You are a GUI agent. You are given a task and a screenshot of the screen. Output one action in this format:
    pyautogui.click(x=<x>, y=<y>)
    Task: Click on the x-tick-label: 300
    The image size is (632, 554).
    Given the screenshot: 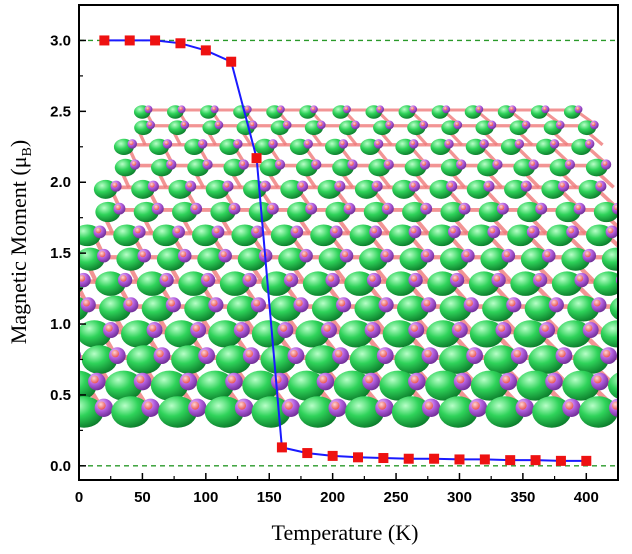 What is the action you would take?
    pyautogui.click(x=459, y=497)
    